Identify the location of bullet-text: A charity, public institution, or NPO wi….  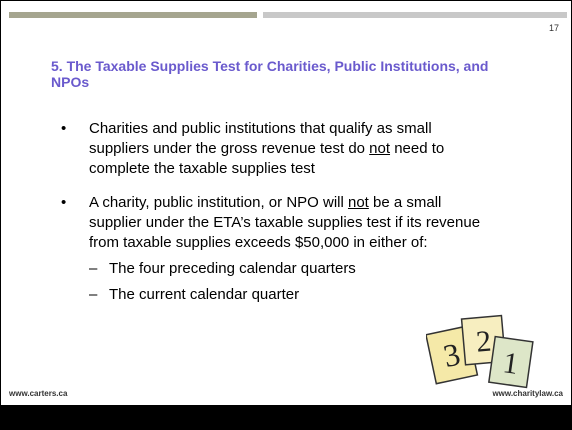
(285, 223).